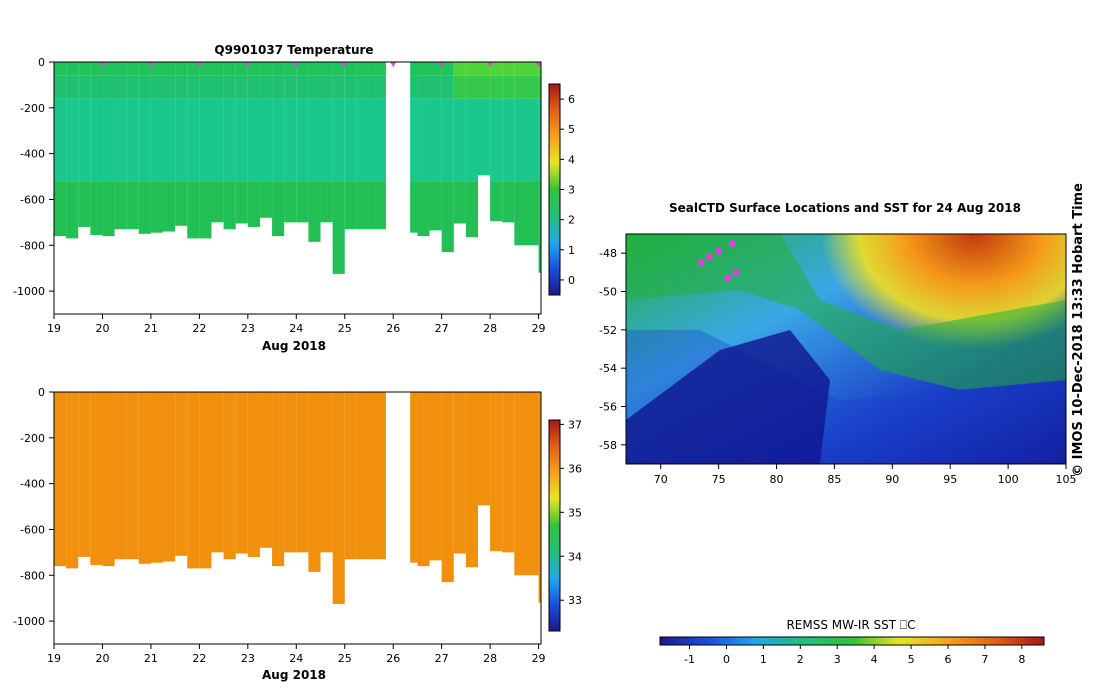 This screenshot has width=1099, height=700. Describe the element at coordinates (1021, 659) in the screenshot. I see `sst-colorbar-tick-label: 8` at that location.